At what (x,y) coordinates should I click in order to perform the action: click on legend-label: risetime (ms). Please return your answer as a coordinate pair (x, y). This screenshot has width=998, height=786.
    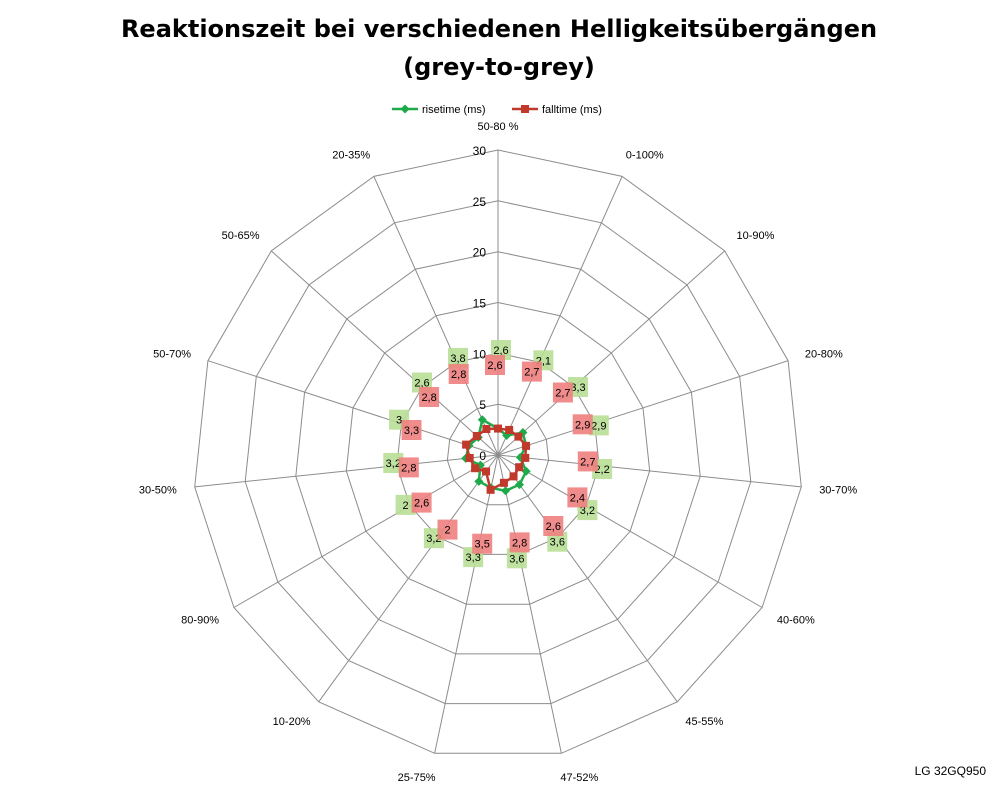
    Looking at the image, I should click on (454, 110).